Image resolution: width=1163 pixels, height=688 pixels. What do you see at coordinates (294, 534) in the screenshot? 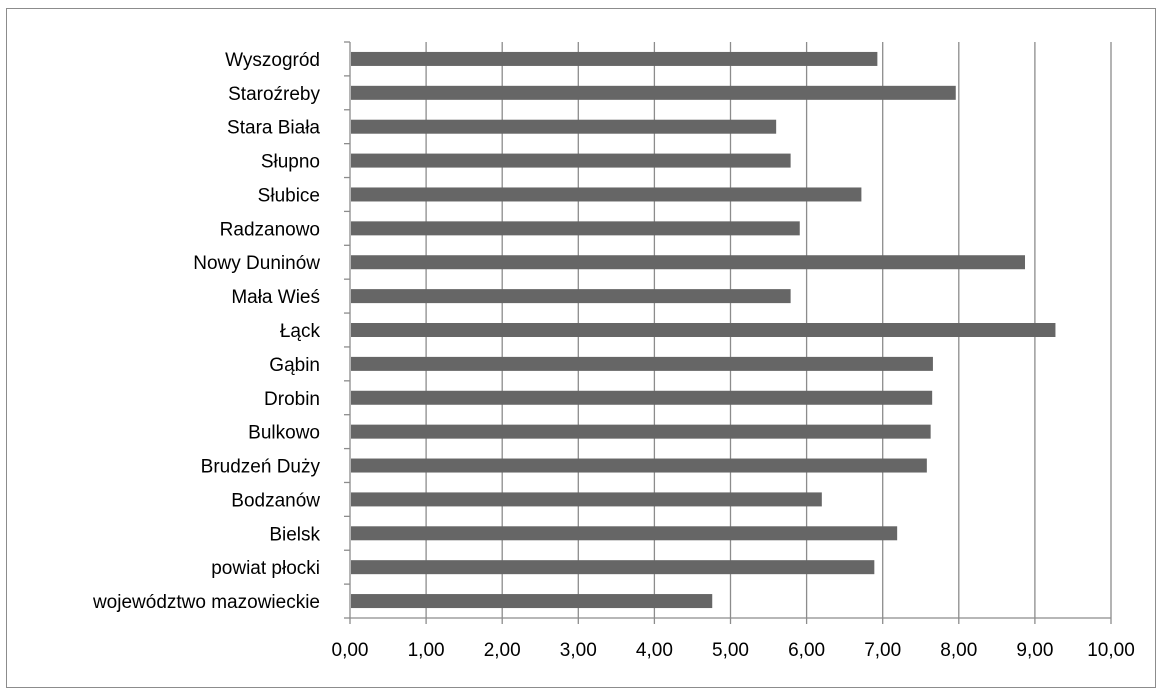
I see `category-label: Bielsk` at bounding box center [294, 534].